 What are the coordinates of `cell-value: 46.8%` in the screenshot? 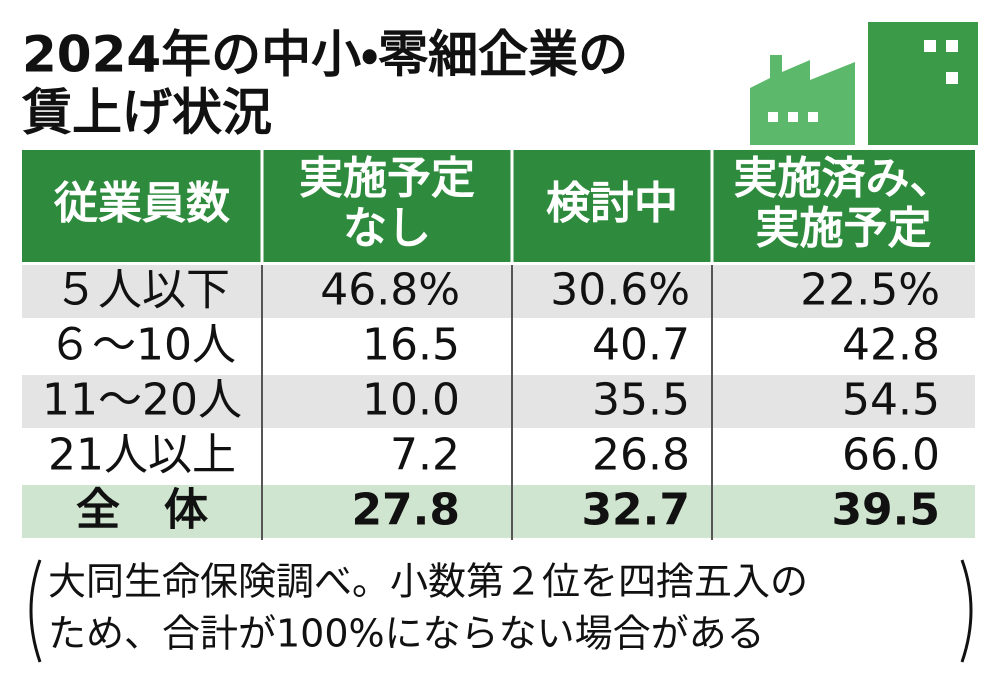 It's located at (390, 290).